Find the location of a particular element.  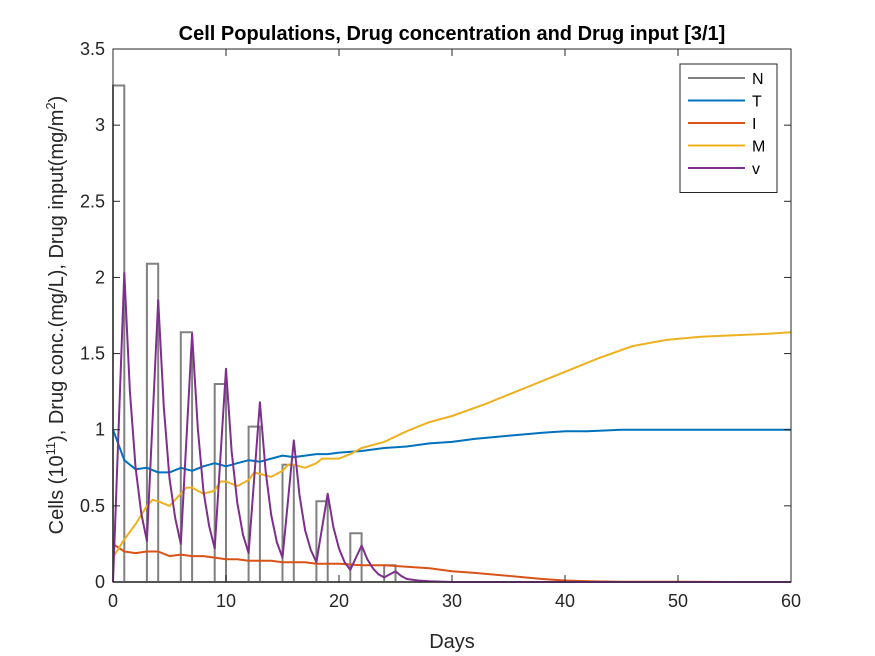

series-t-line is located at coordinates (451, 451).